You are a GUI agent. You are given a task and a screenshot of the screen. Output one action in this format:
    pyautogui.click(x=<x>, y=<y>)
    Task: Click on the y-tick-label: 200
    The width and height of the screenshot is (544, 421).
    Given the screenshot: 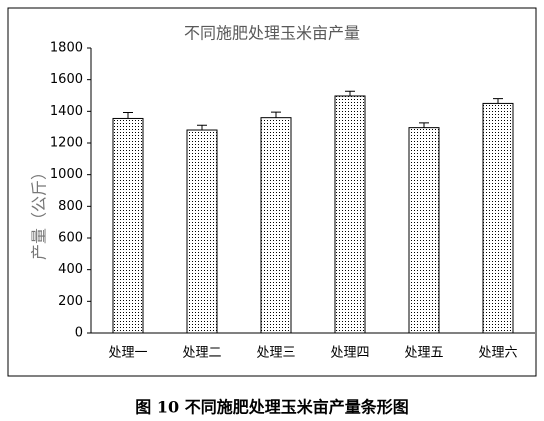 What is the action you would take?
    pyautogui.click(x=70, y=301)
    